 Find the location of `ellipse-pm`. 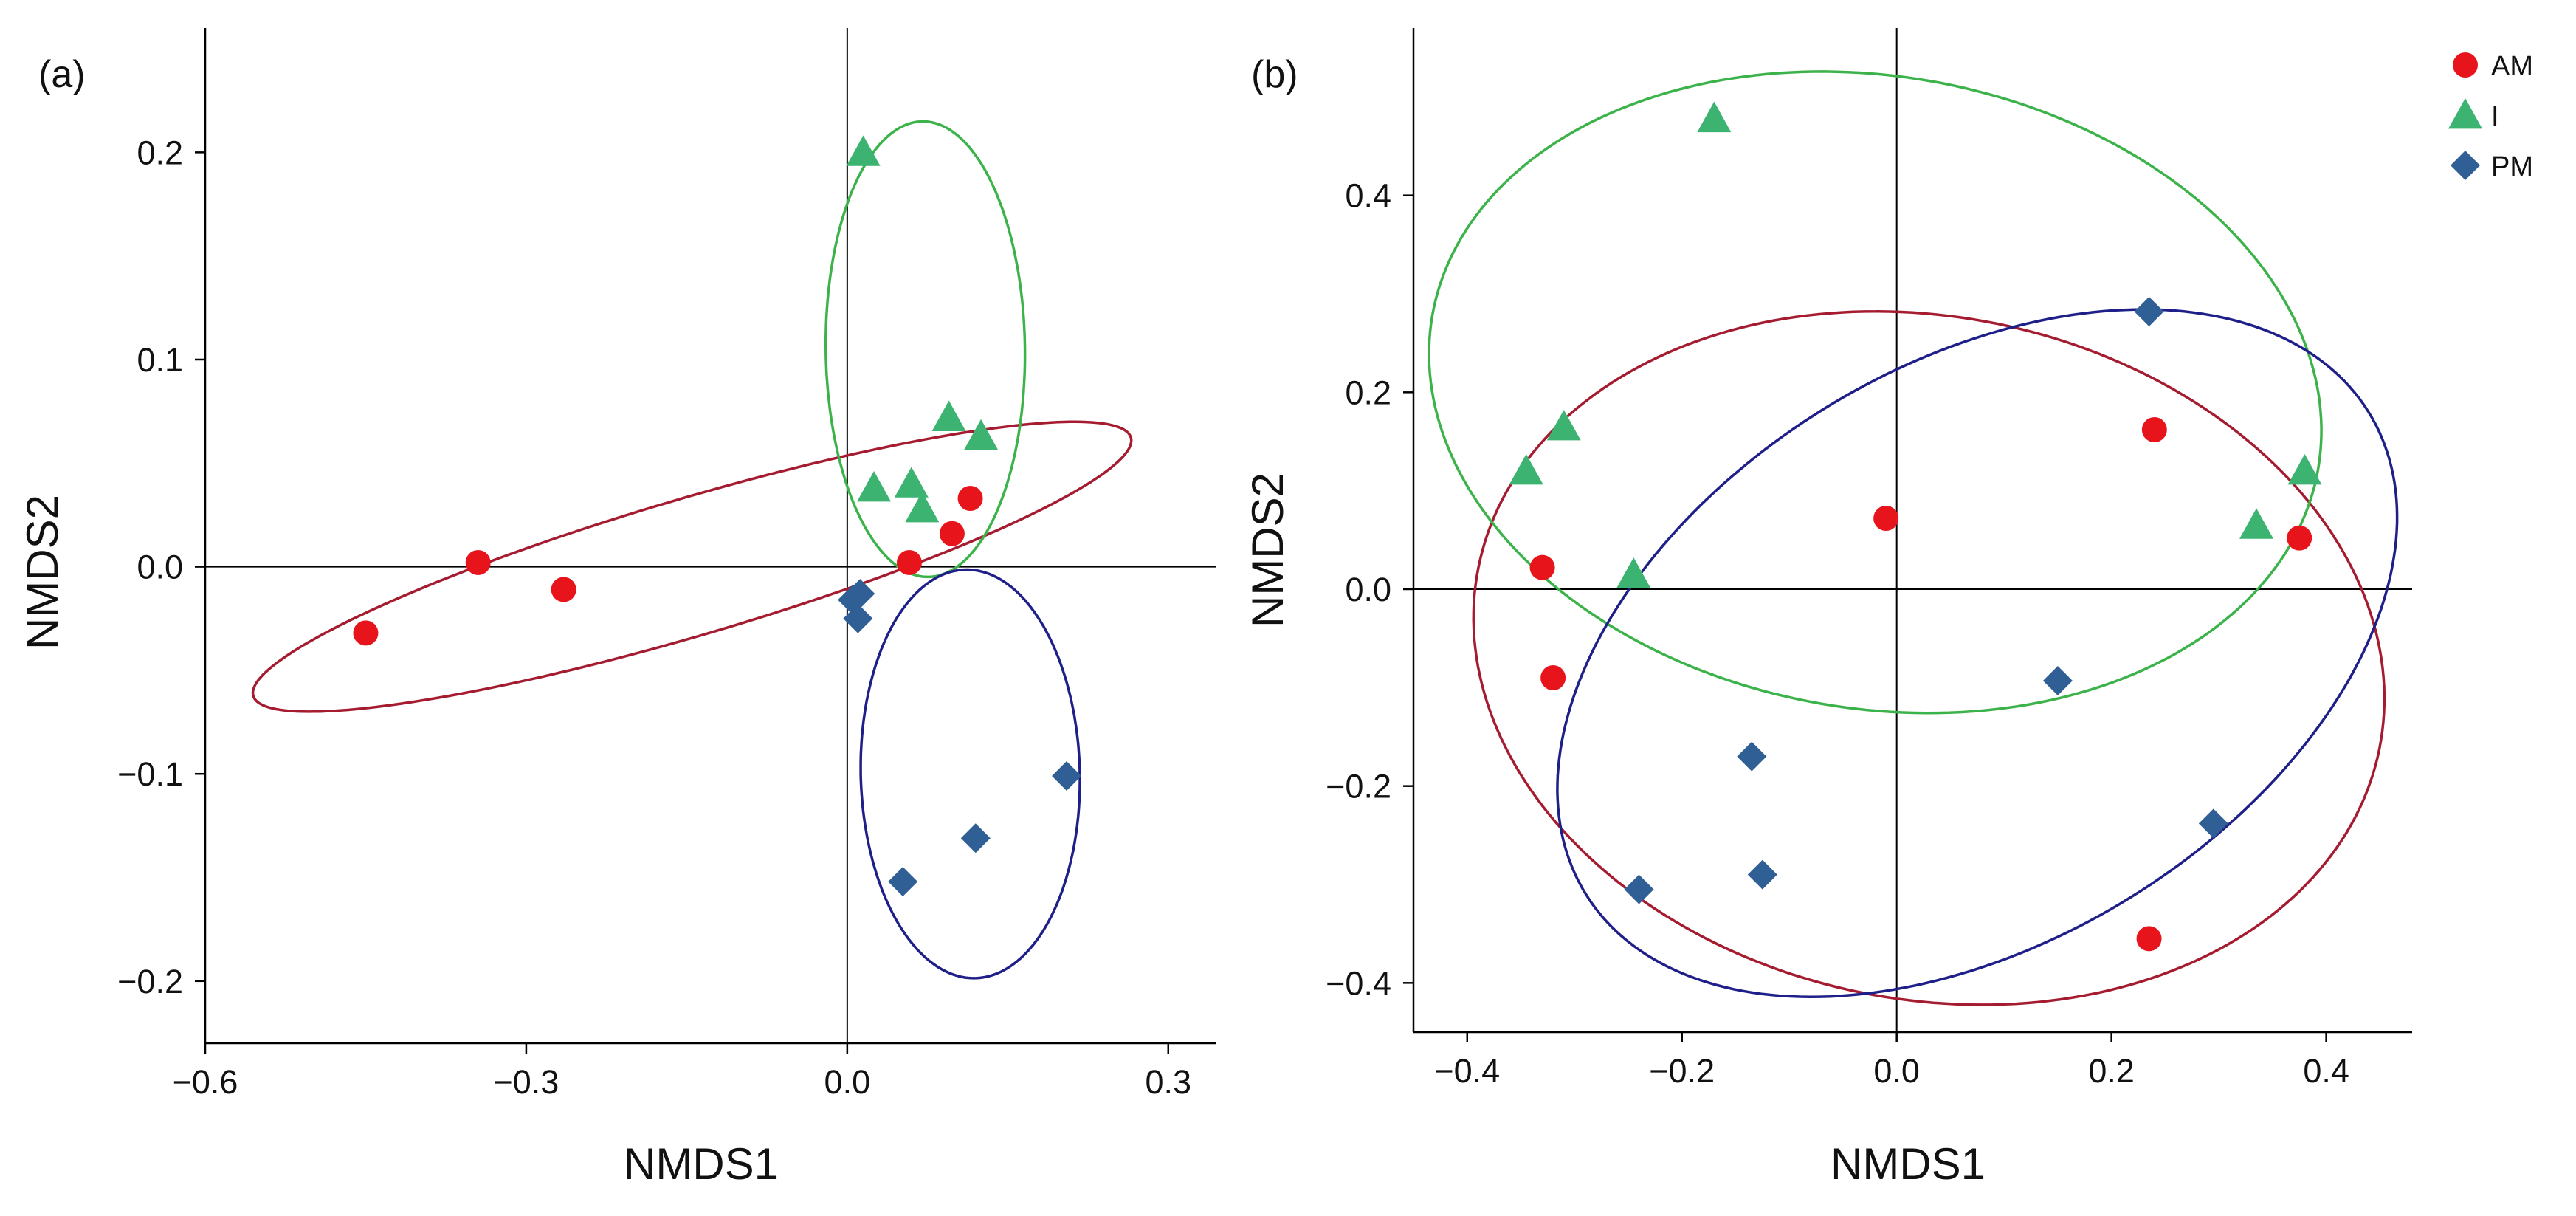

ellipse-pm is located at coordinates (970, 774).